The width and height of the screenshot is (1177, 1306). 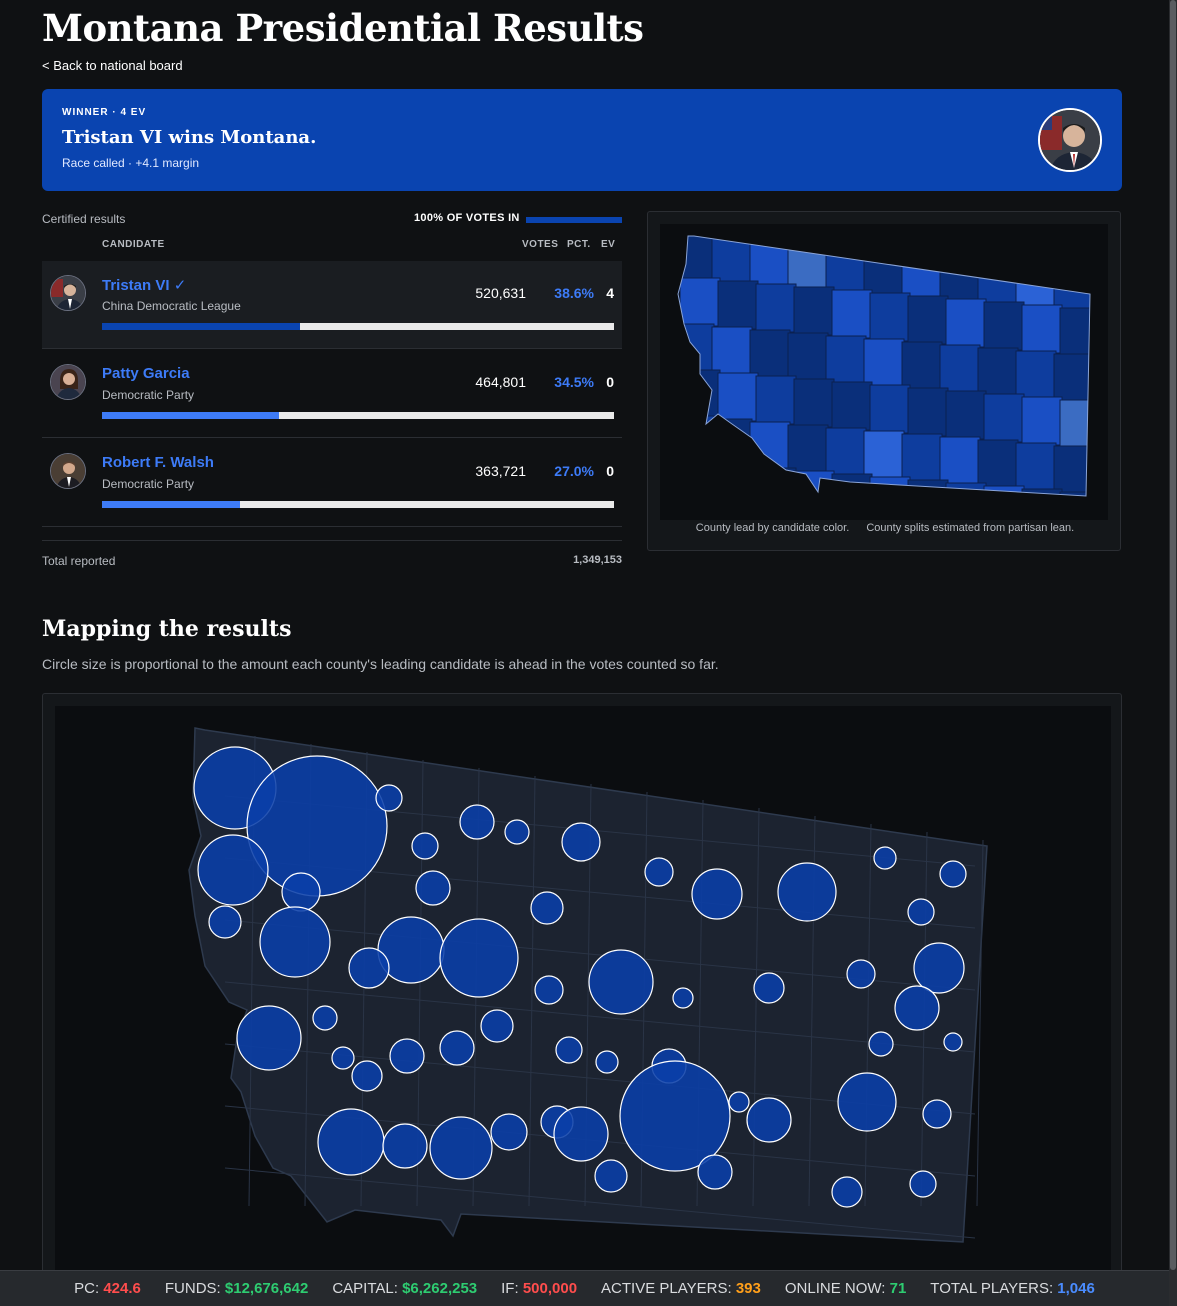 I want to click on back-to-national-link: < Back to national board, so click(x=112, y=65).